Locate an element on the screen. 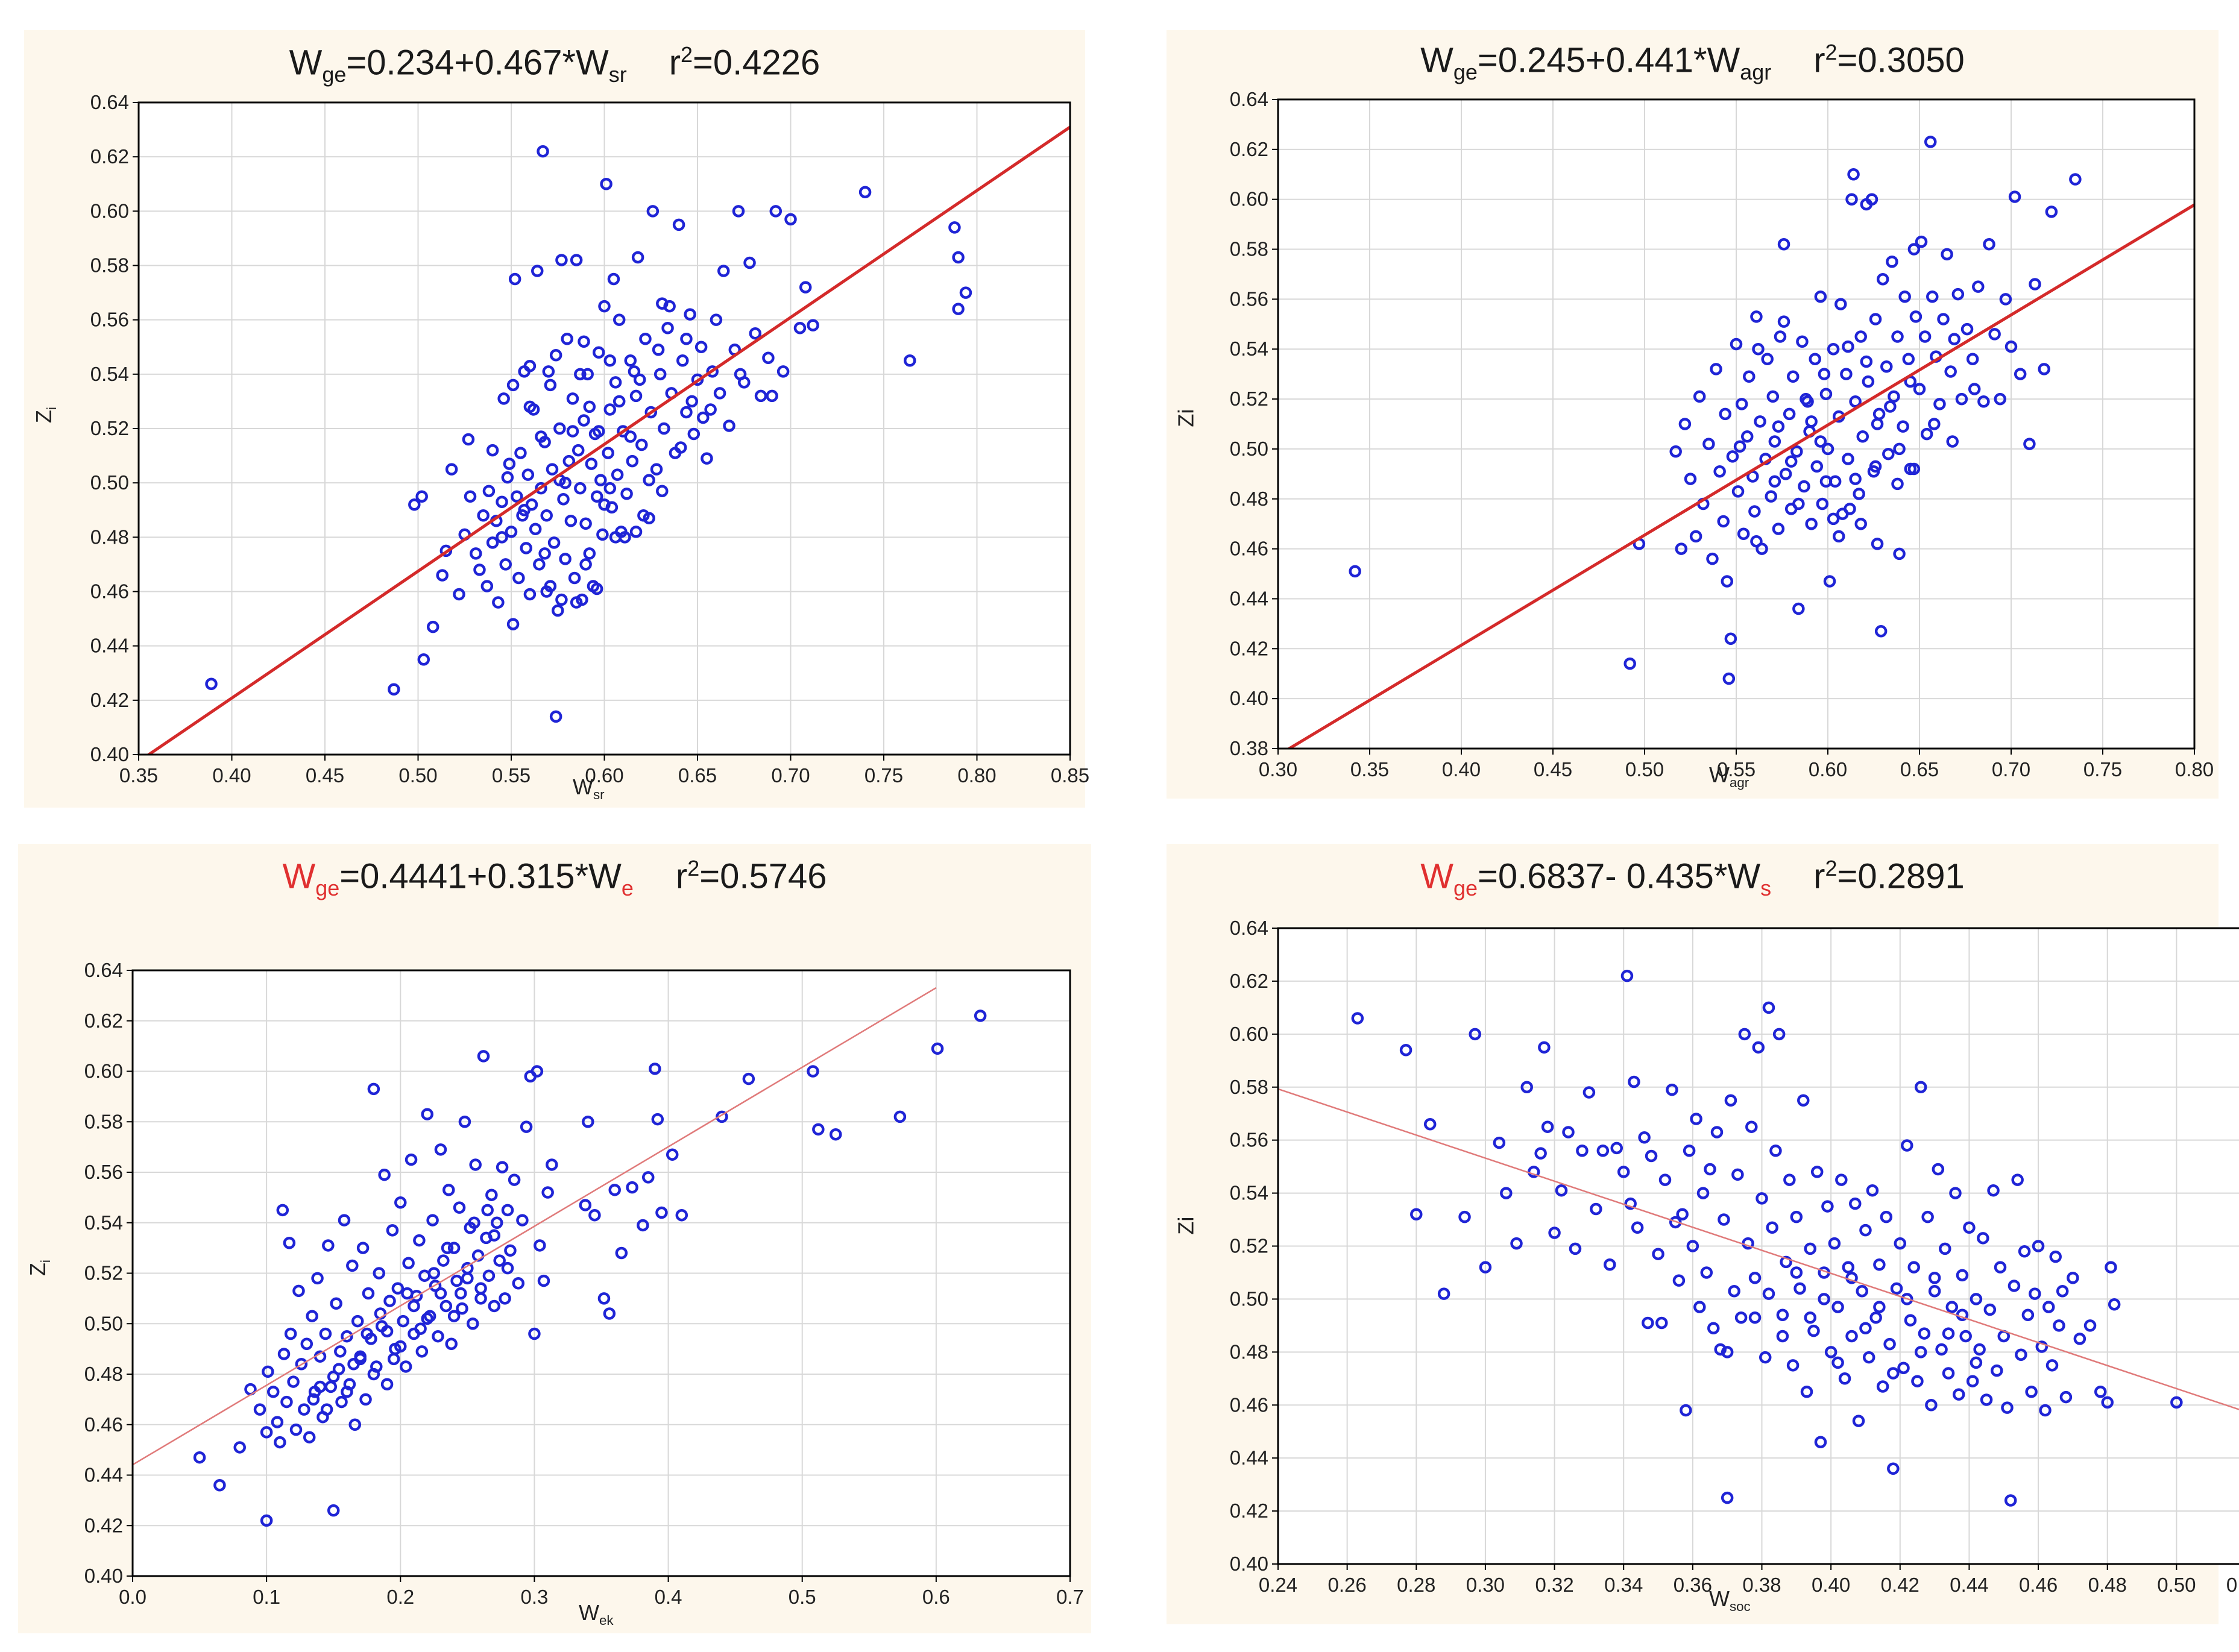 The height and width of the screenshot is (1652, 2239). x-tick-label: 0.44 is located at coordinates (1969, 1585).